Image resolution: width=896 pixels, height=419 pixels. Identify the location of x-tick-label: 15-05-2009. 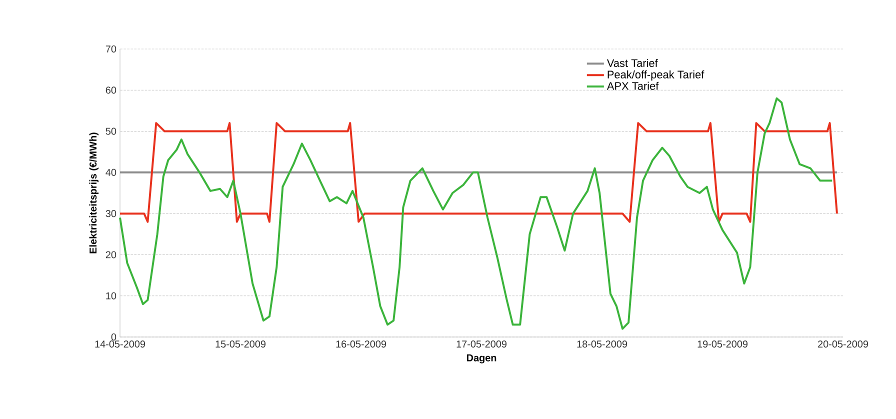
(241, 344).